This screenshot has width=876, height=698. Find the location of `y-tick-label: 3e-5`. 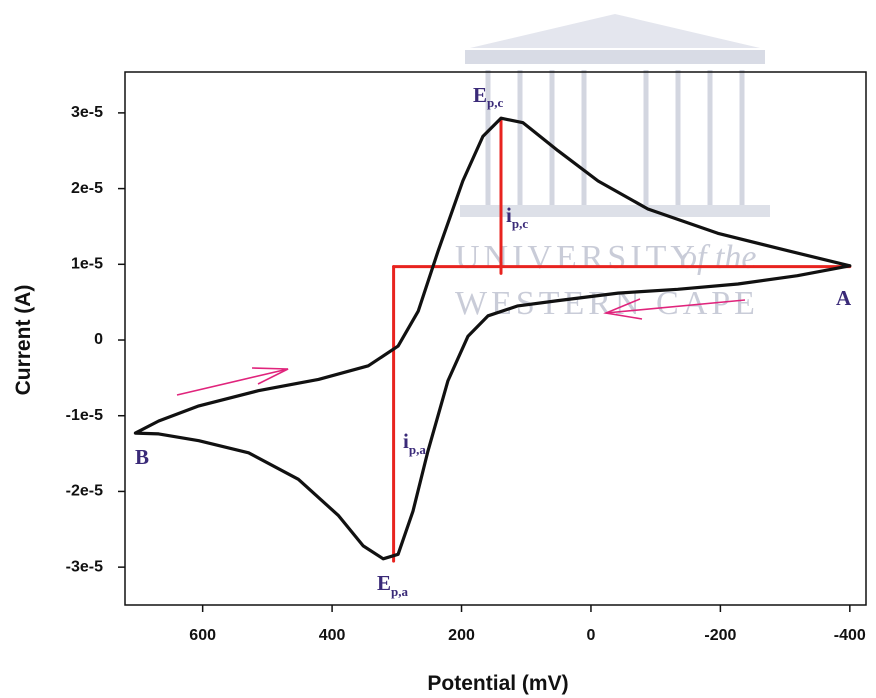

y-tick-label: 3e-5 is located at coordinates (87, 112).